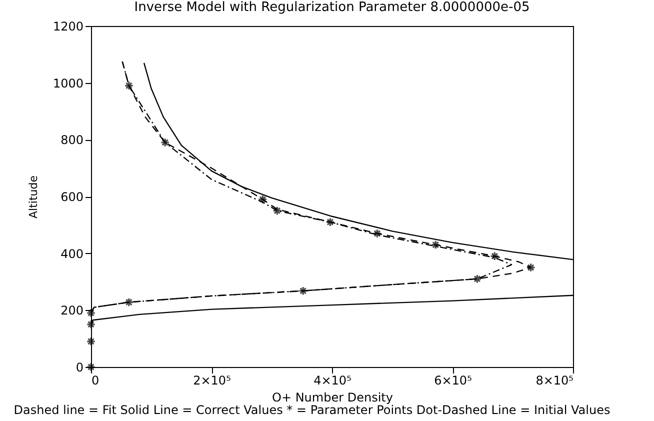 This screenshot has height=421, width=654. I want to click on y-tick-label: 0, so click(80, 367).